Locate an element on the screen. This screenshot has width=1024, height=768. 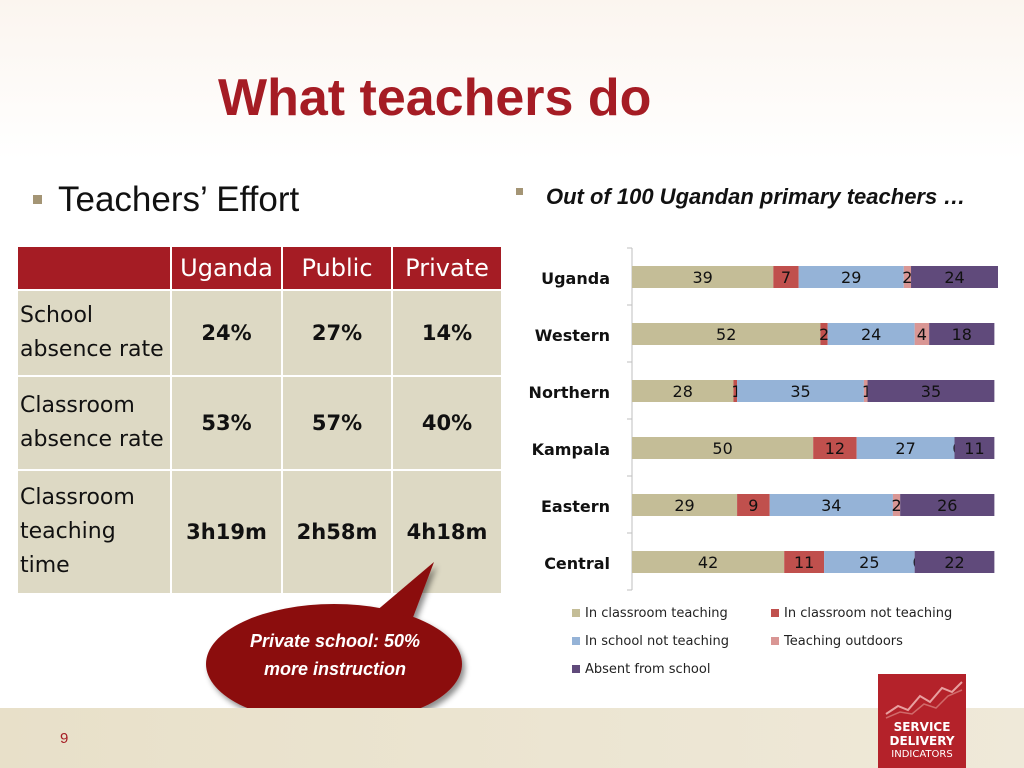
data-label: 9 is located at coordinates (753, 505).